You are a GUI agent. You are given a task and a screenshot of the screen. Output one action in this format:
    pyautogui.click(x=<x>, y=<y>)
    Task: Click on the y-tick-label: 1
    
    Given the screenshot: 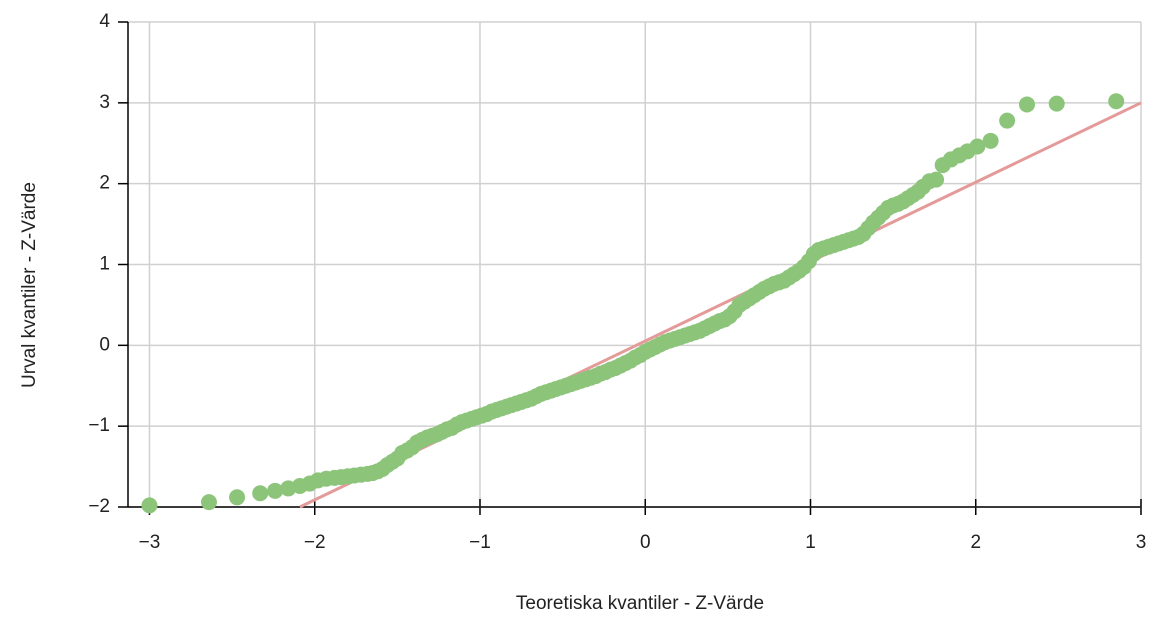 What is the action you would take?
    pyautogui.click(x=104, y=264)
    